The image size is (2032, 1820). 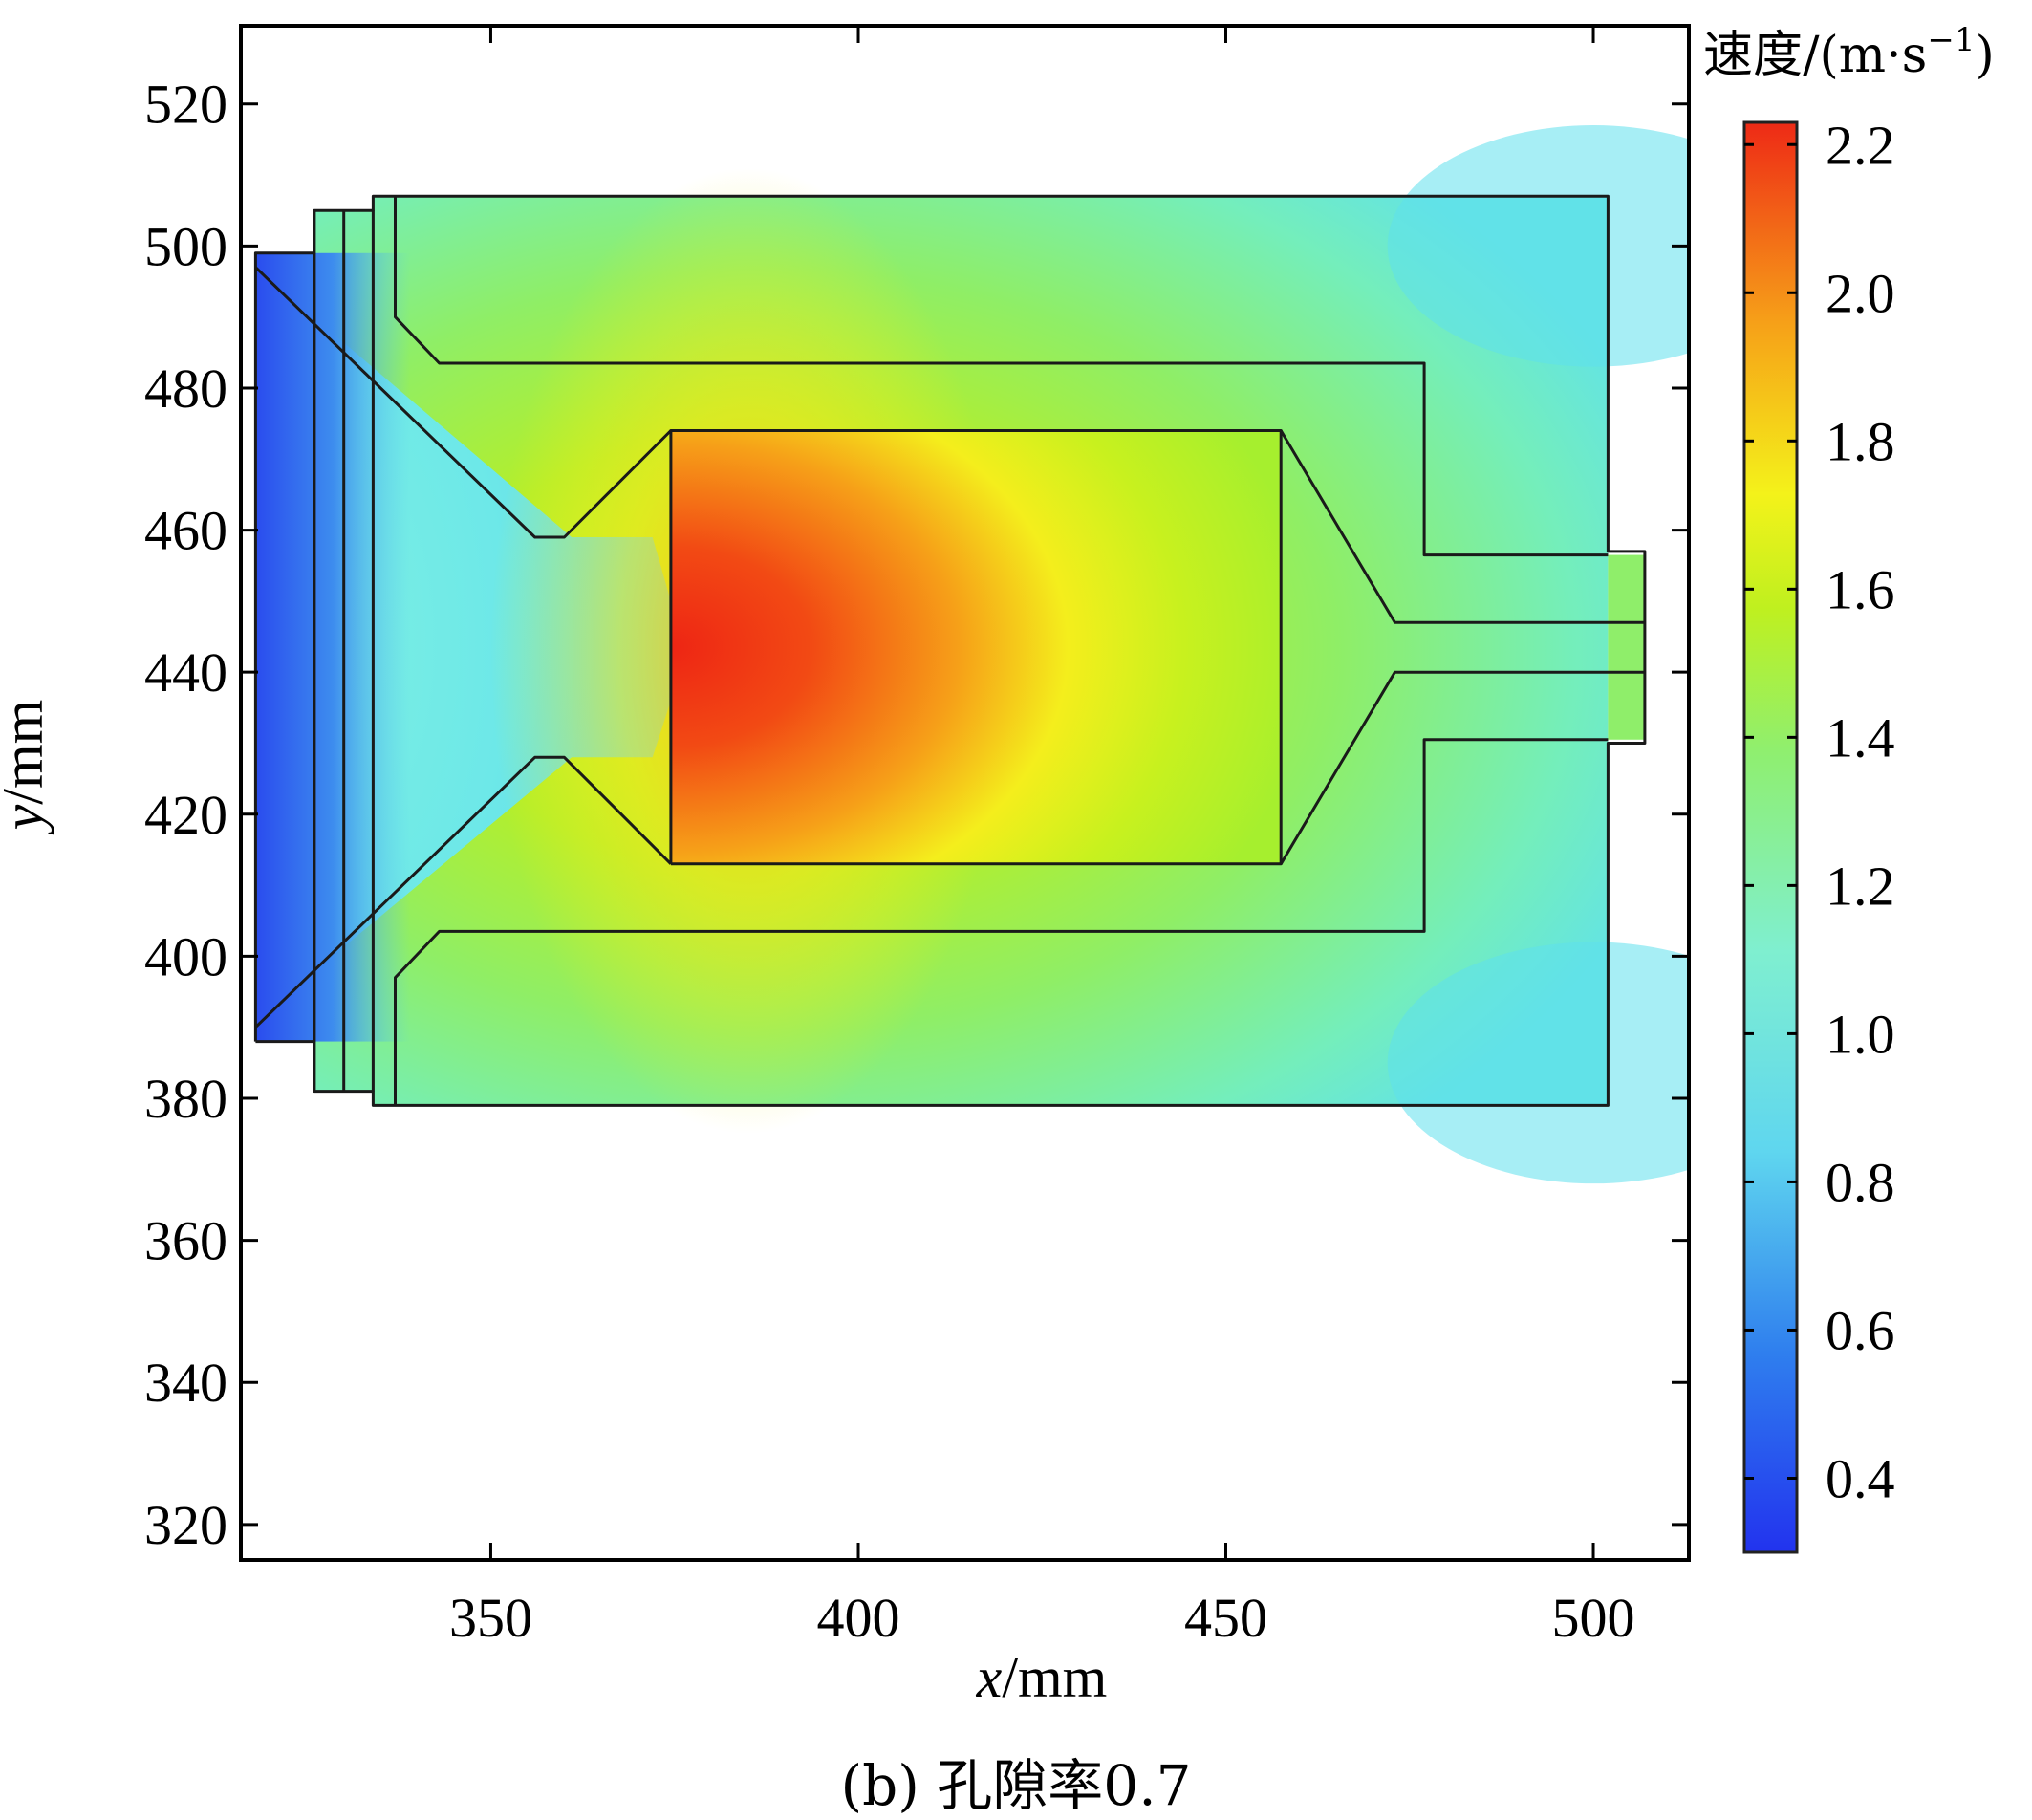 I want to click on colorbar-tick-label: 1.8, so click(x=1860, y=441).